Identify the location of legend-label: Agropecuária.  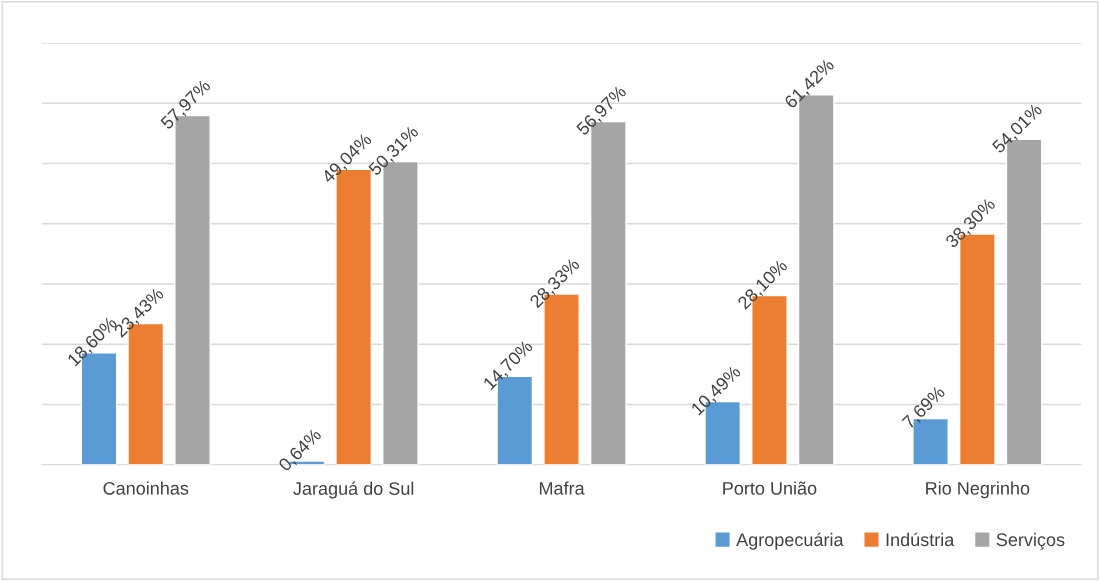
(790, 541).